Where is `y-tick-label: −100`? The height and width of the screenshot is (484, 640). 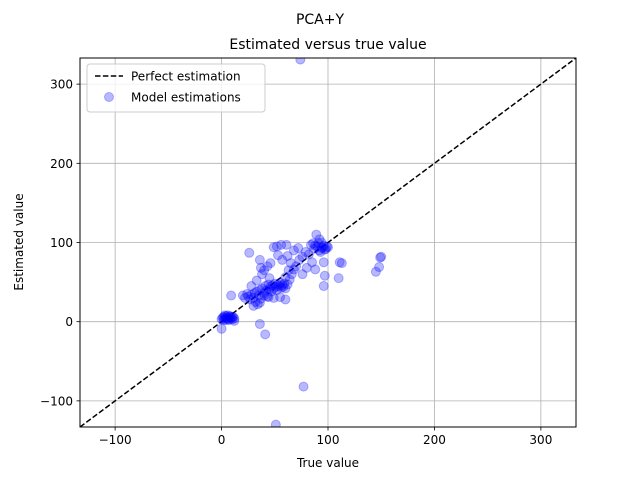
y-tick-label: −100 is located at coordinates (56, 401).